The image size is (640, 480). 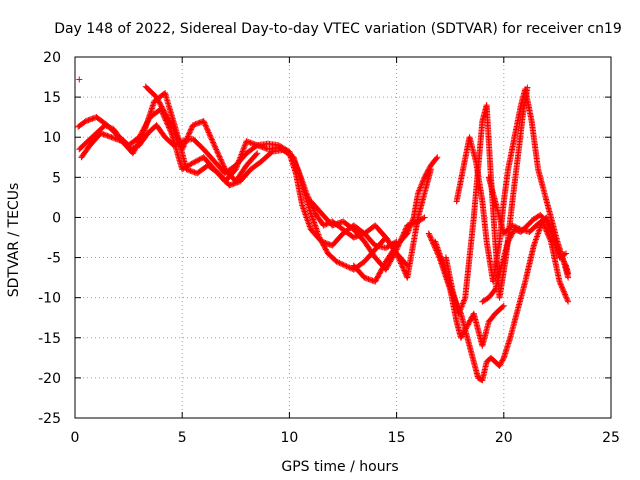 I want to click on y-tick-label: 10, so click(x=52, y=138).